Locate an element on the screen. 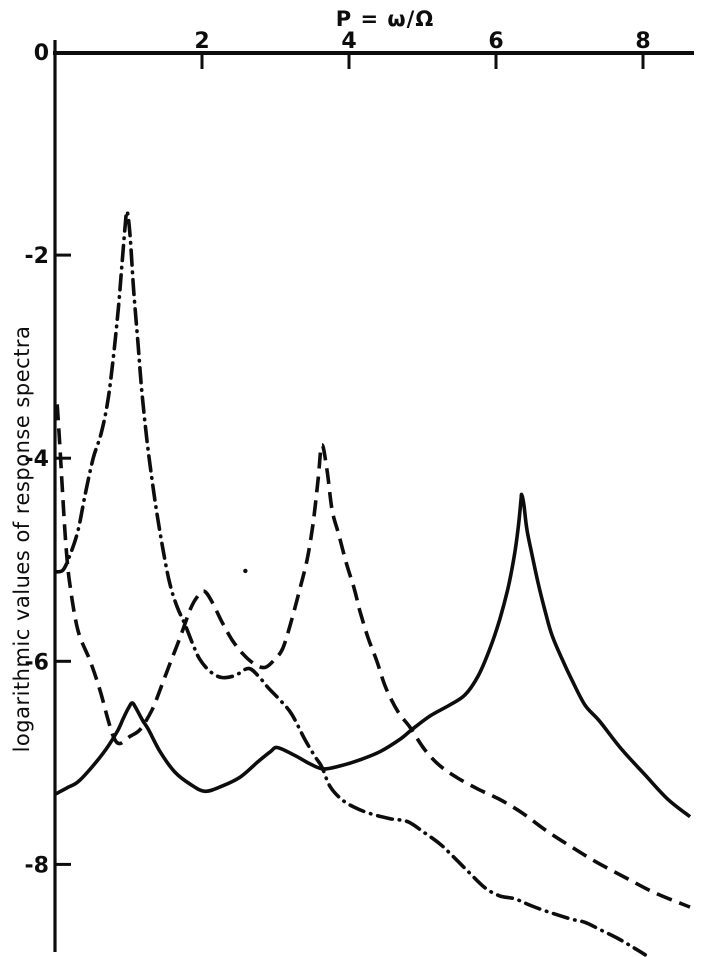  y-tick-label: -6 is located at coordinates (37, 662).